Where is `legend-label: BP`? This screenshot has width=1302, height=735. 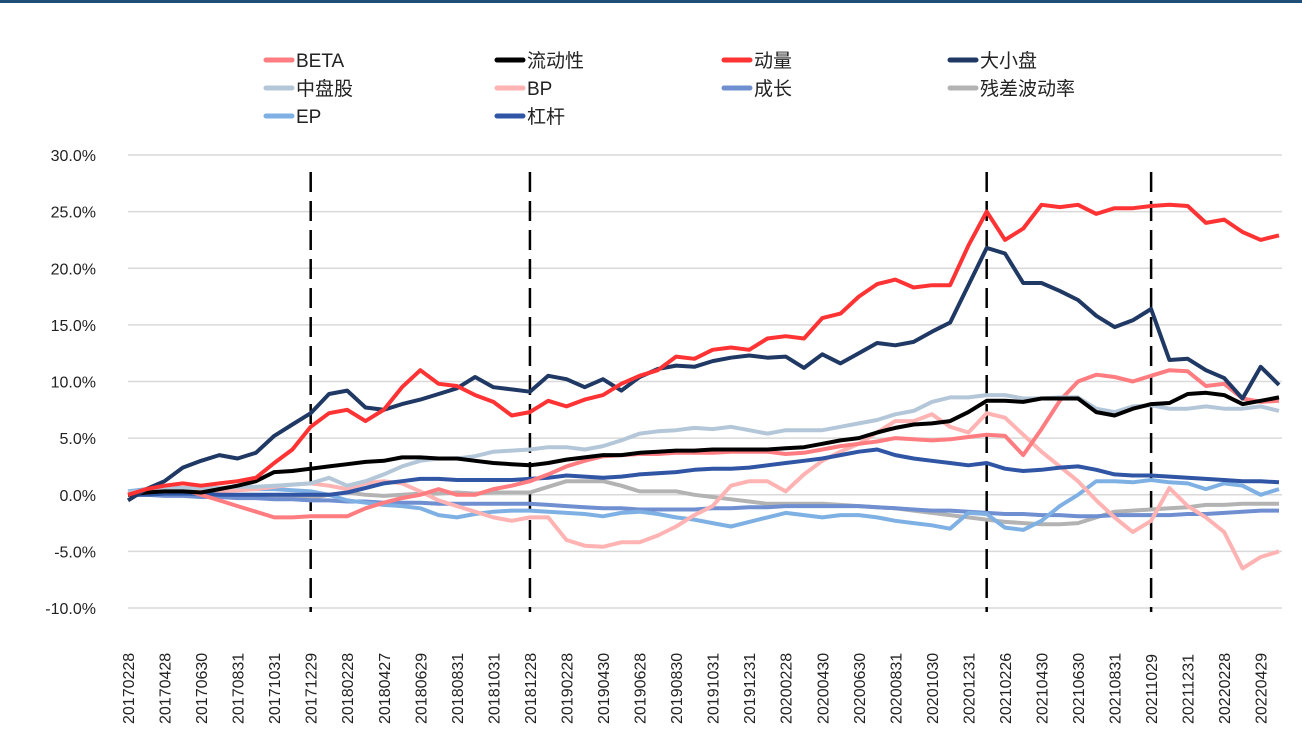
legend-label: BP is located at coordinates (539, 89).